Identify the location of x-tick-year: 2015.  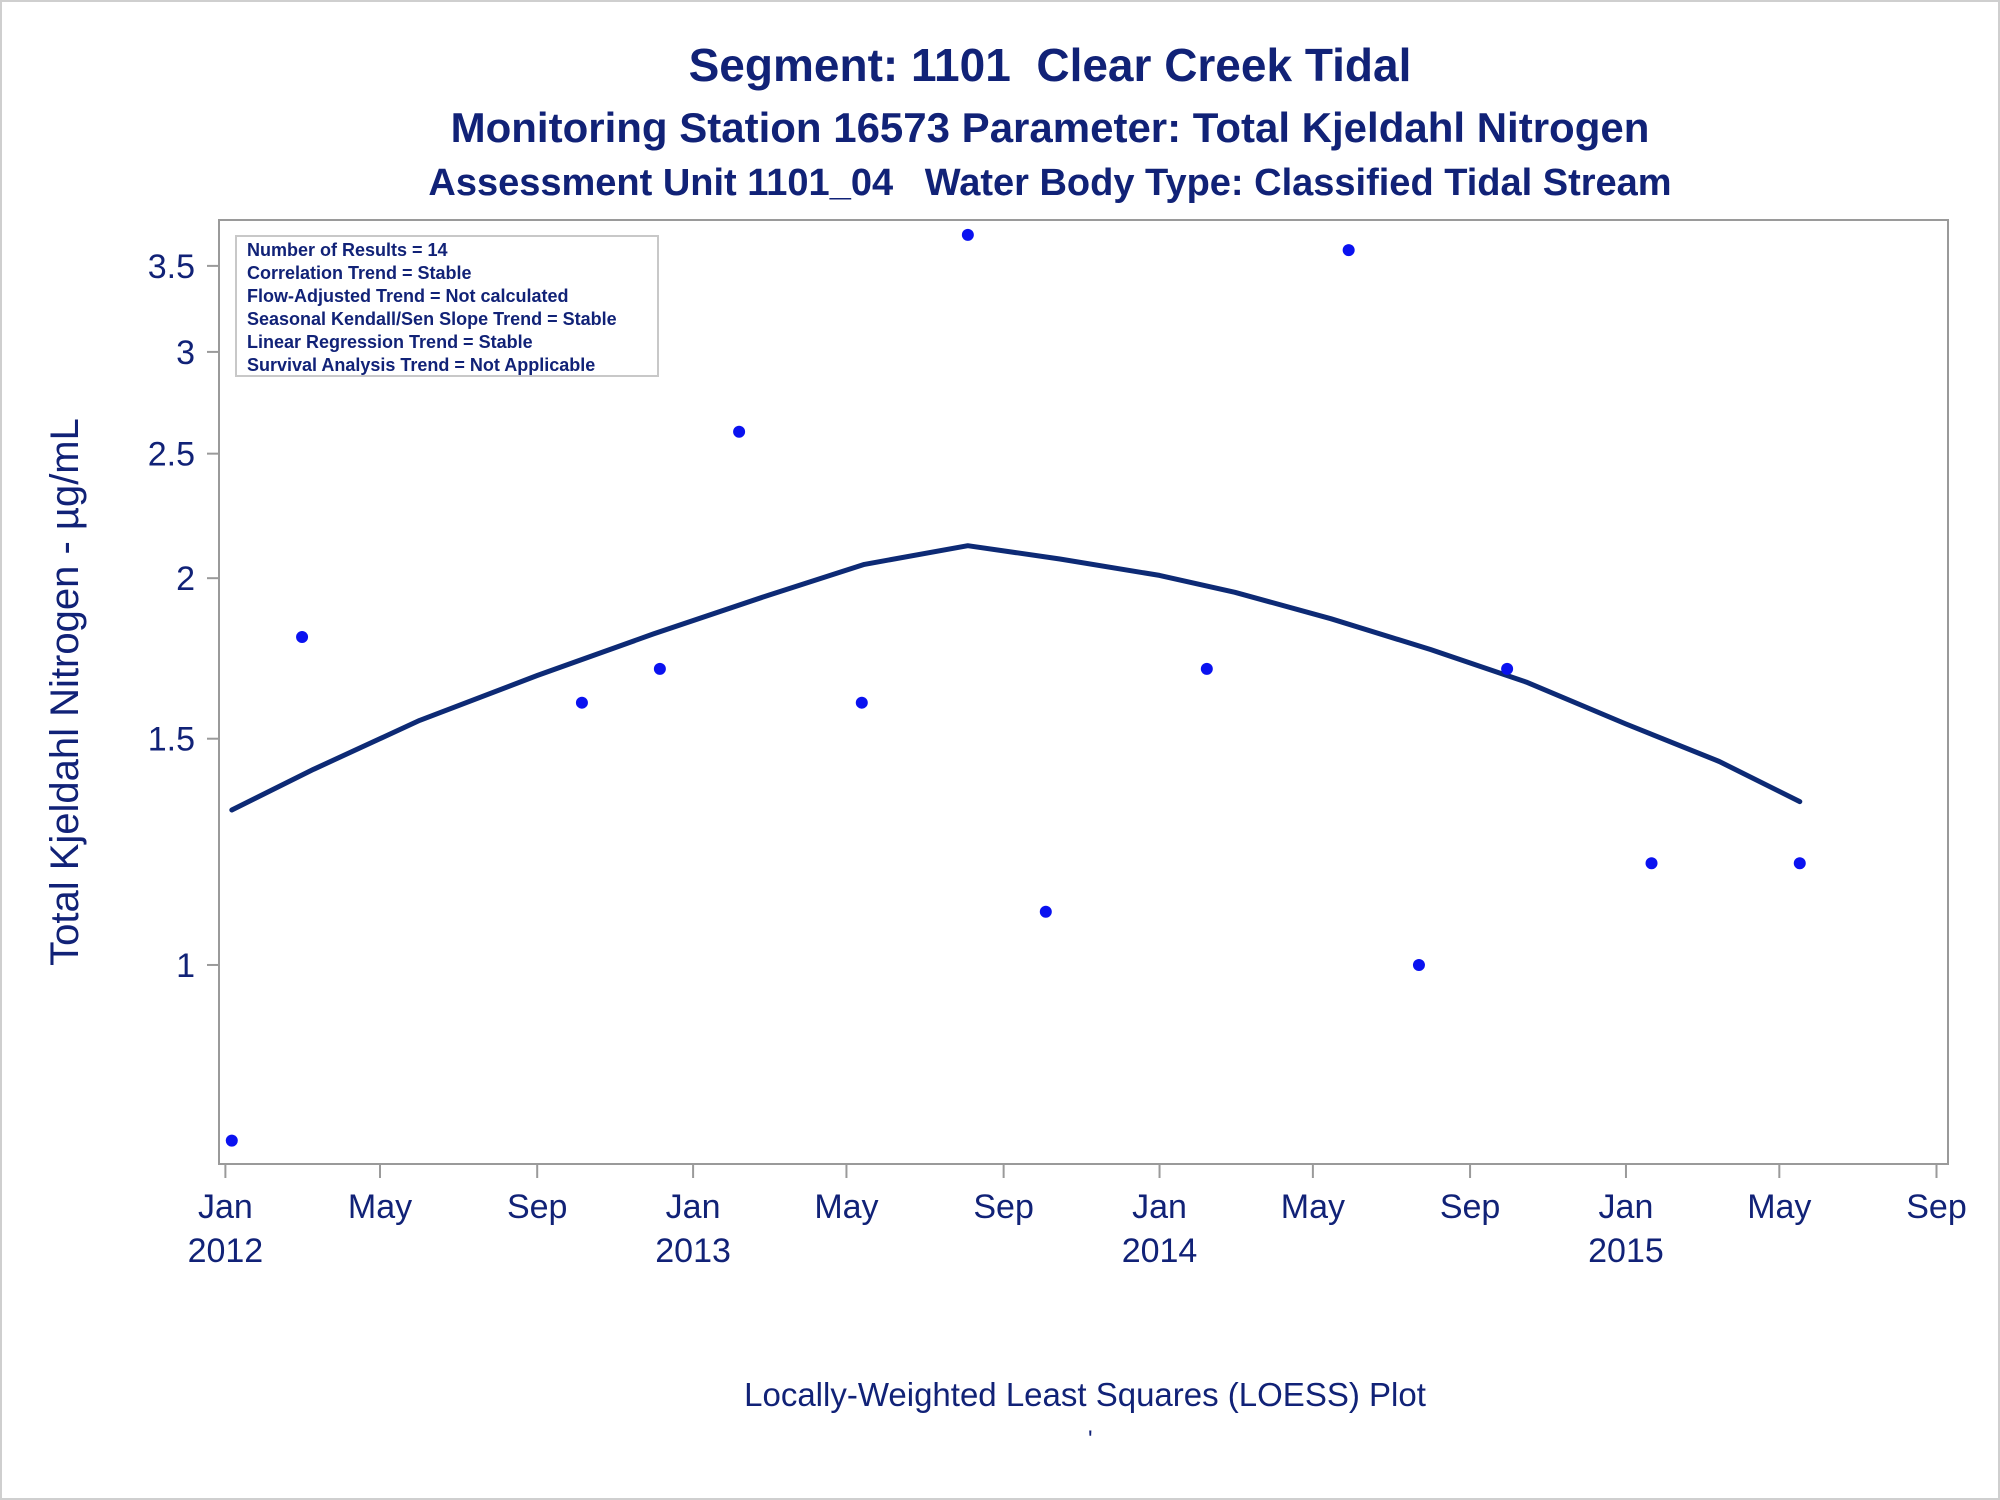
(1626, 1251).